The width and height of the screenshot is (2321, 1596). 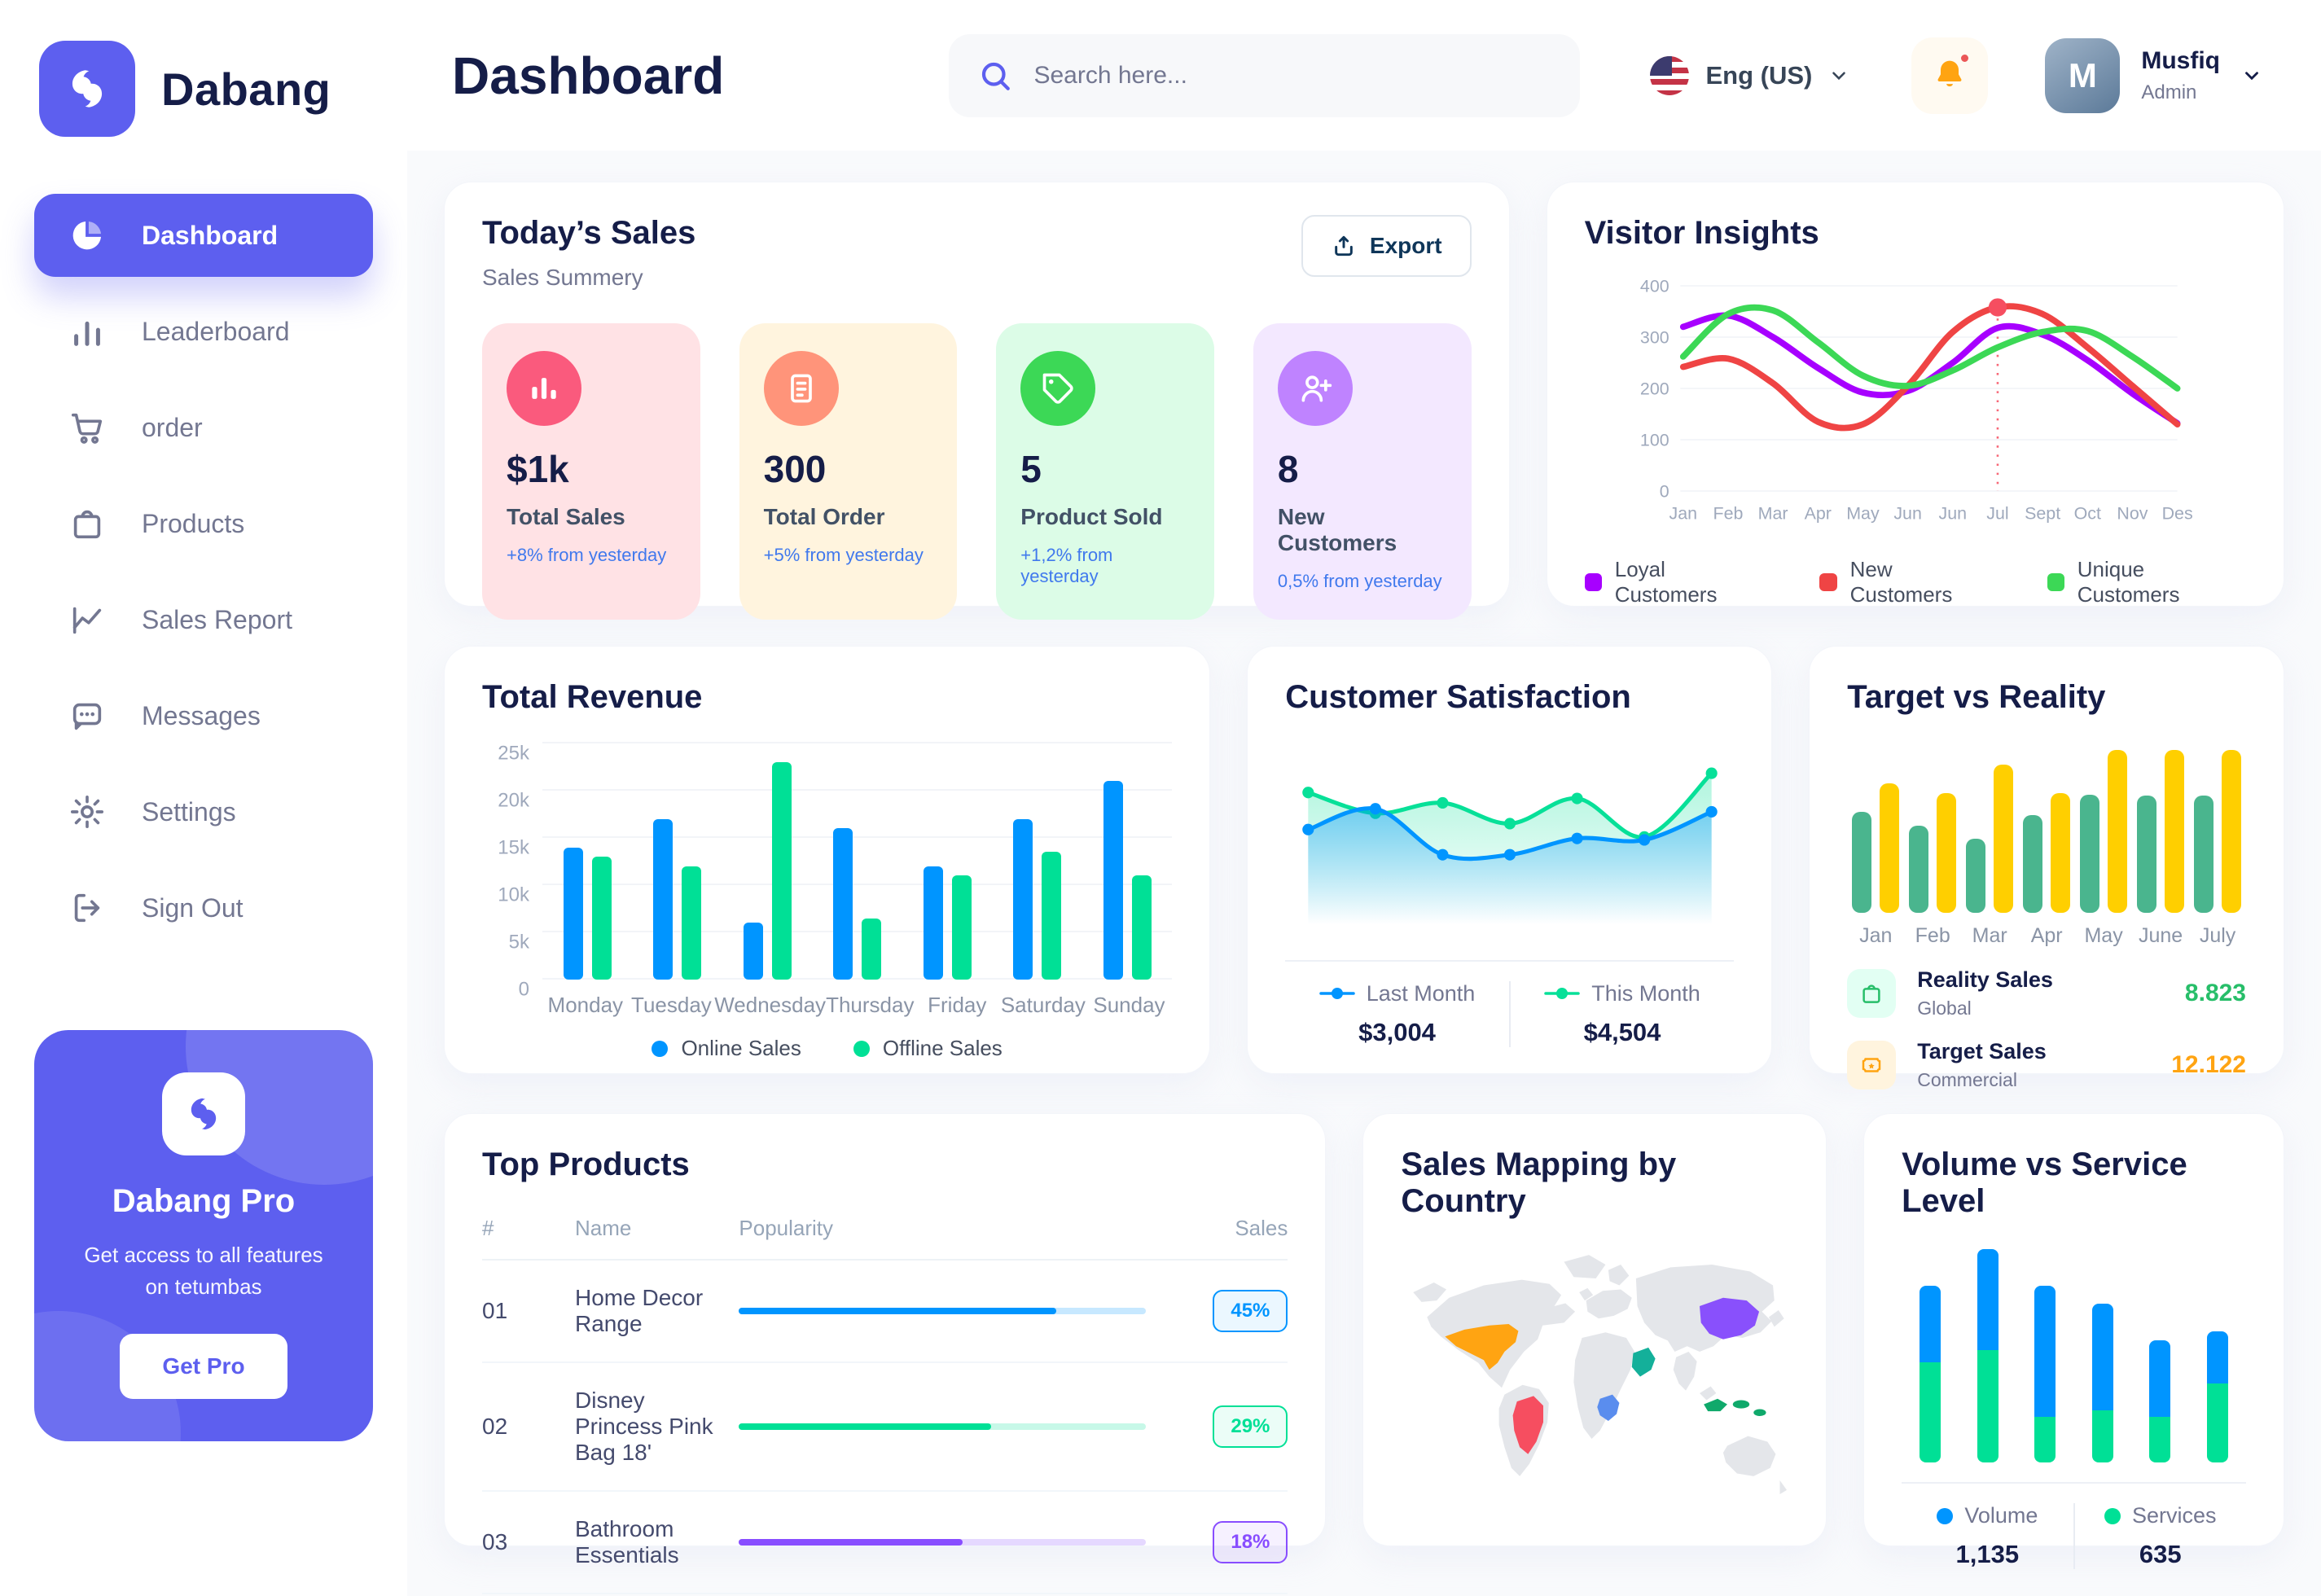 I want to click on svg-text: 300, so click(x=1654, y=338).